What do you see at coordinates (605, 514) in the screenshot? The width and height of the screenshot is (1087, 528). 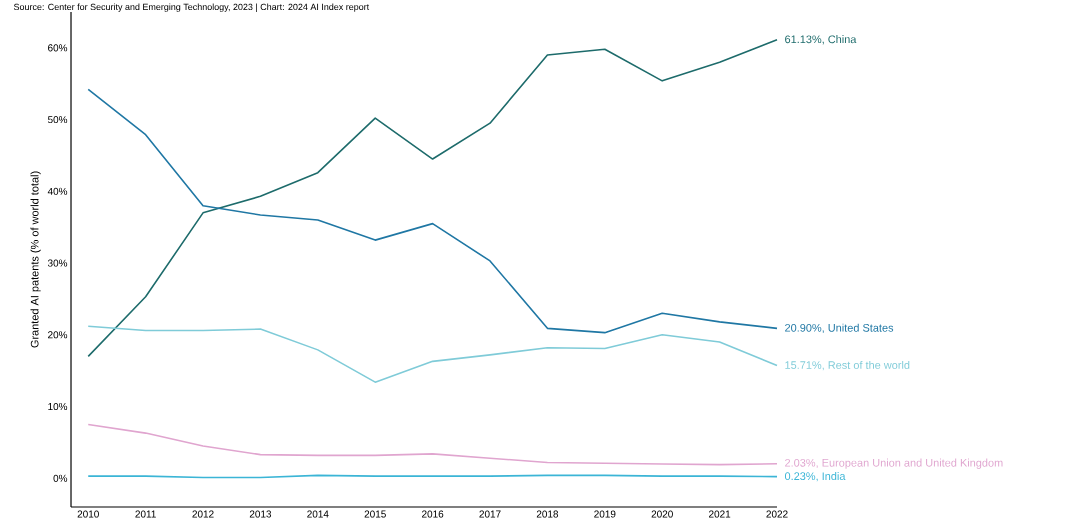 I see `x-tick-label: 2019` at bounding box center [605, 514].